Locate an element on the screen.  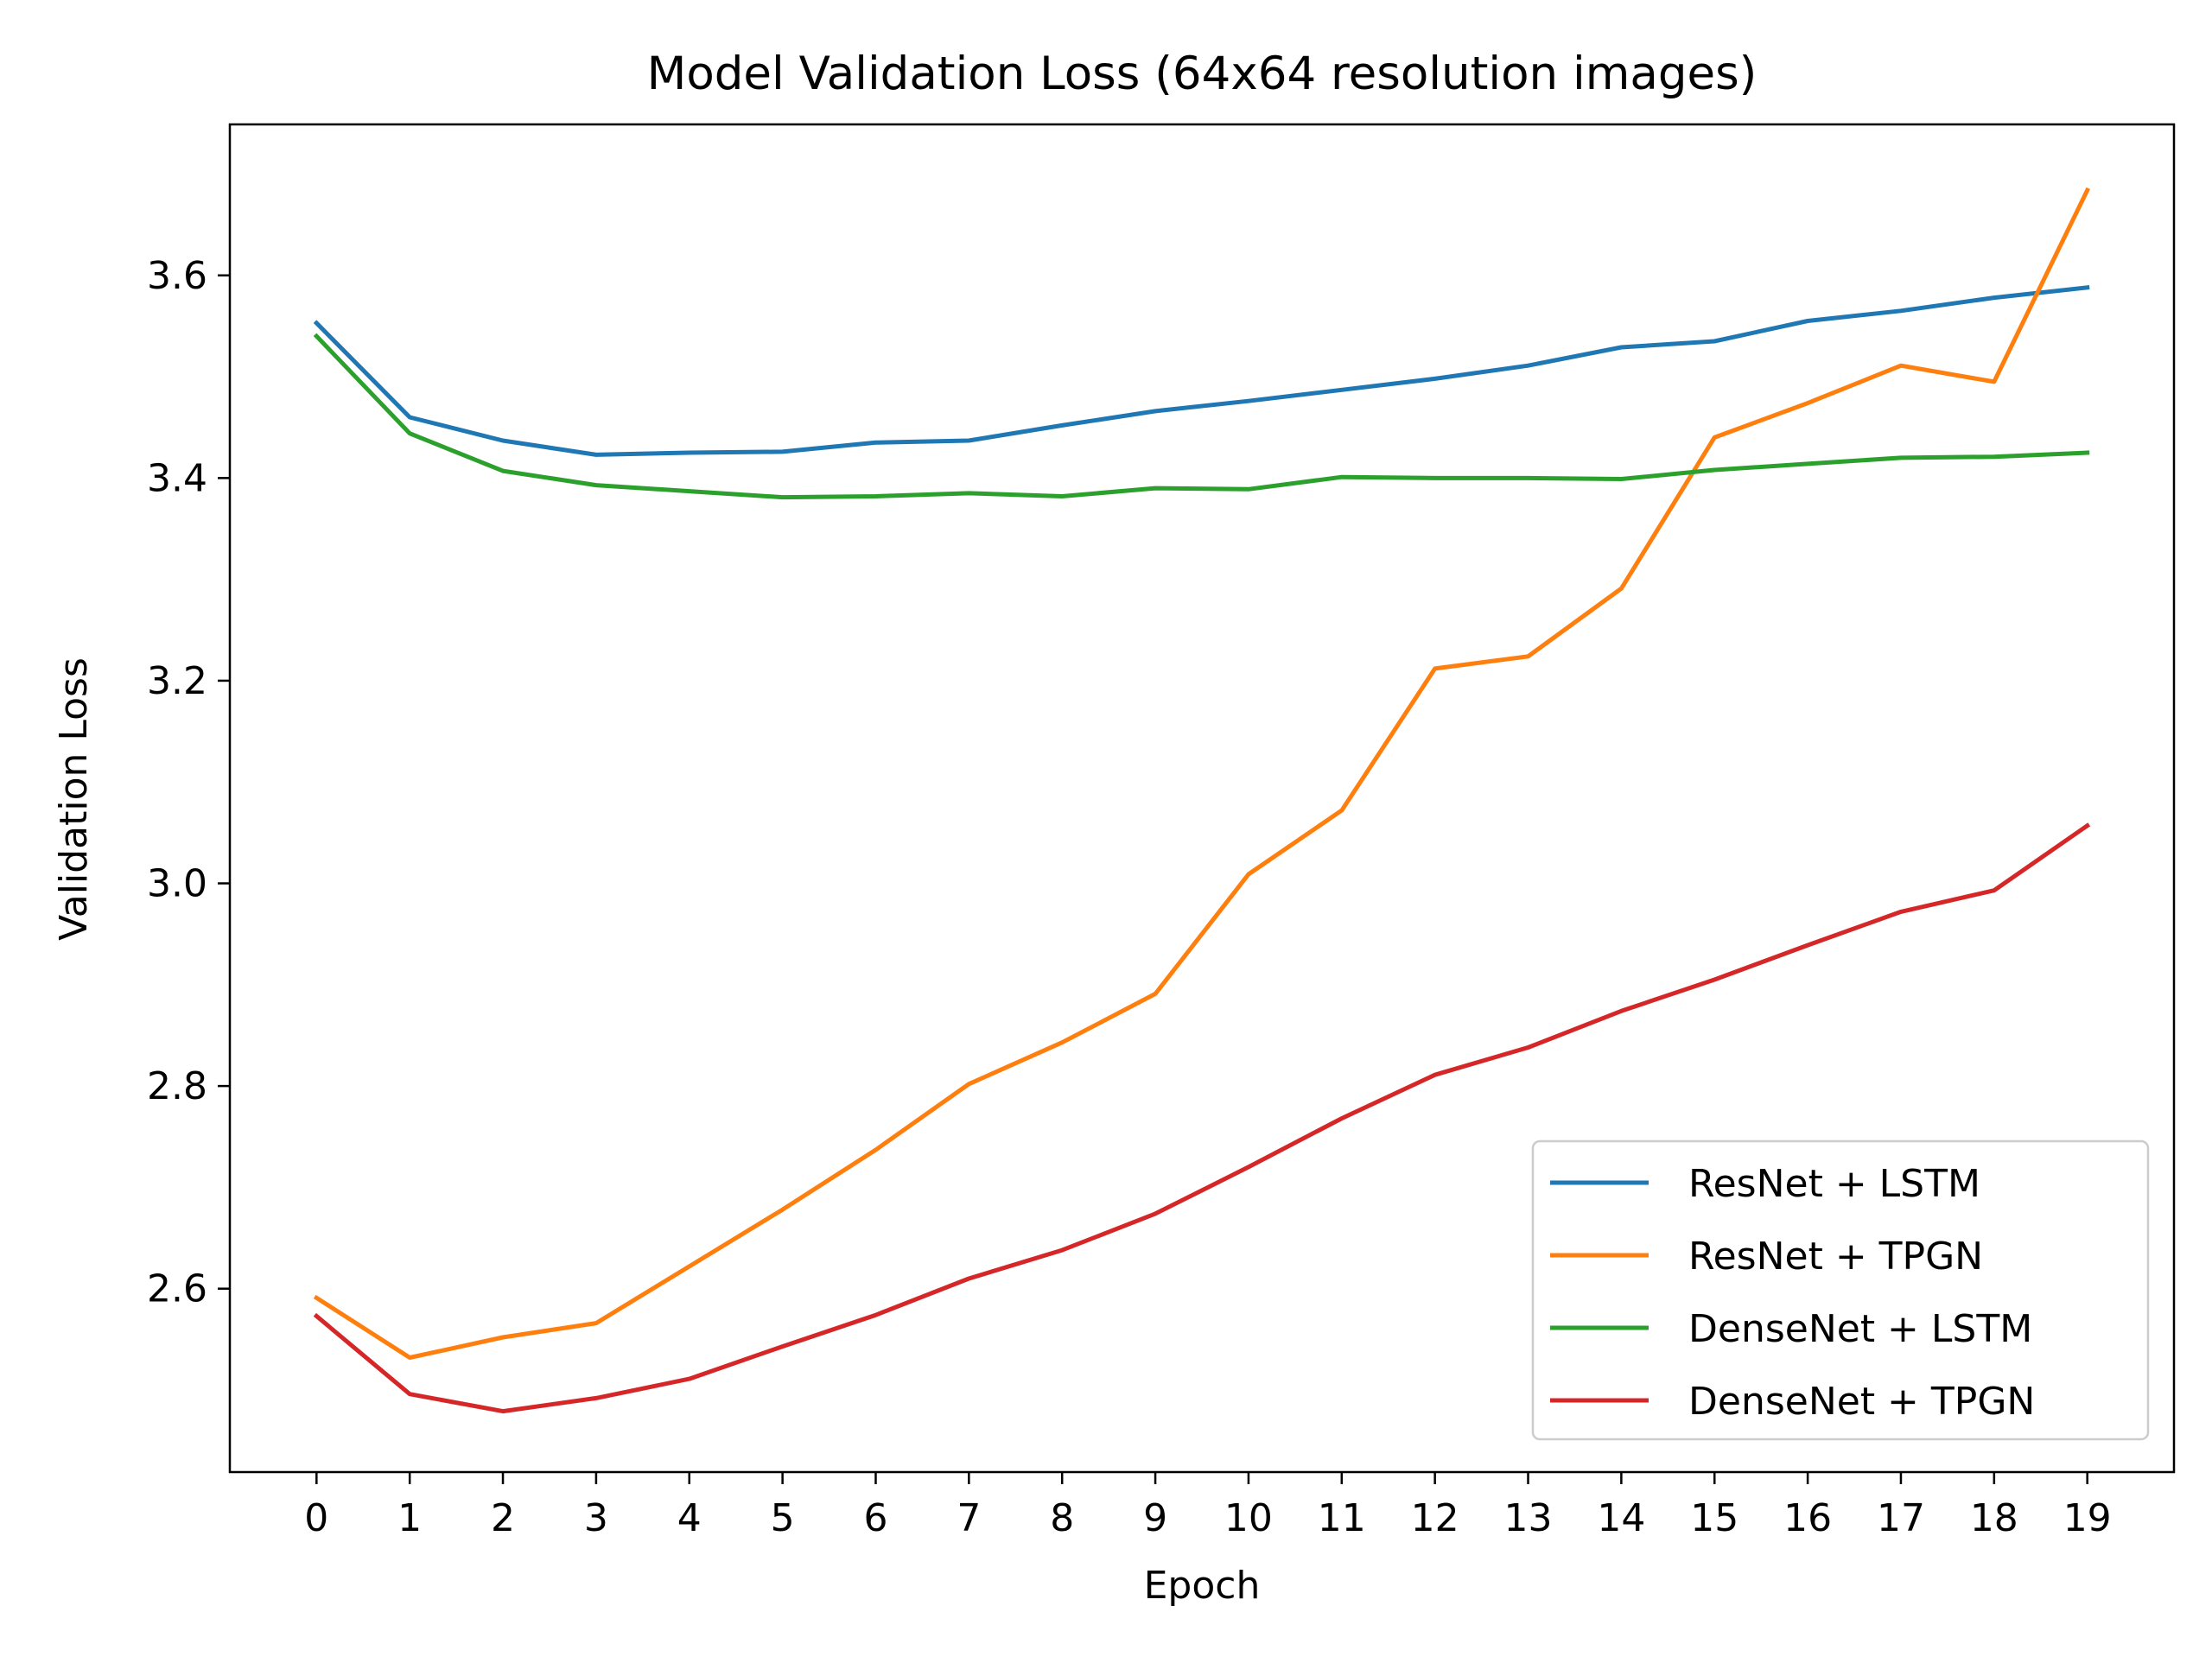
x-tick-label: 13 is located at coordinates (1528, 1518).